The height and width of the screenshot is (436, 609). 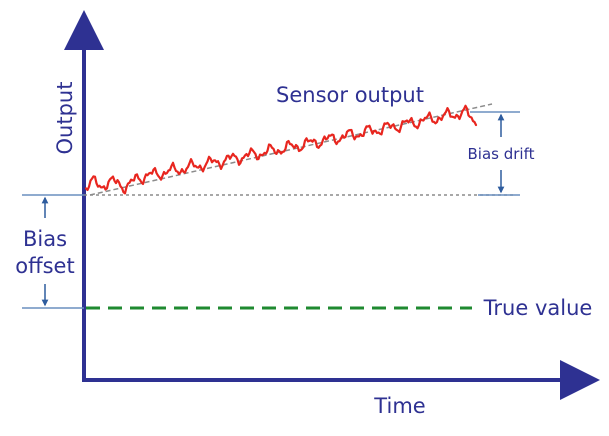 What do you see at coordinates (45, 239) in the screenshot?
I see `bias-offset-label-line1: Bias` at bounding box center [45, 239].